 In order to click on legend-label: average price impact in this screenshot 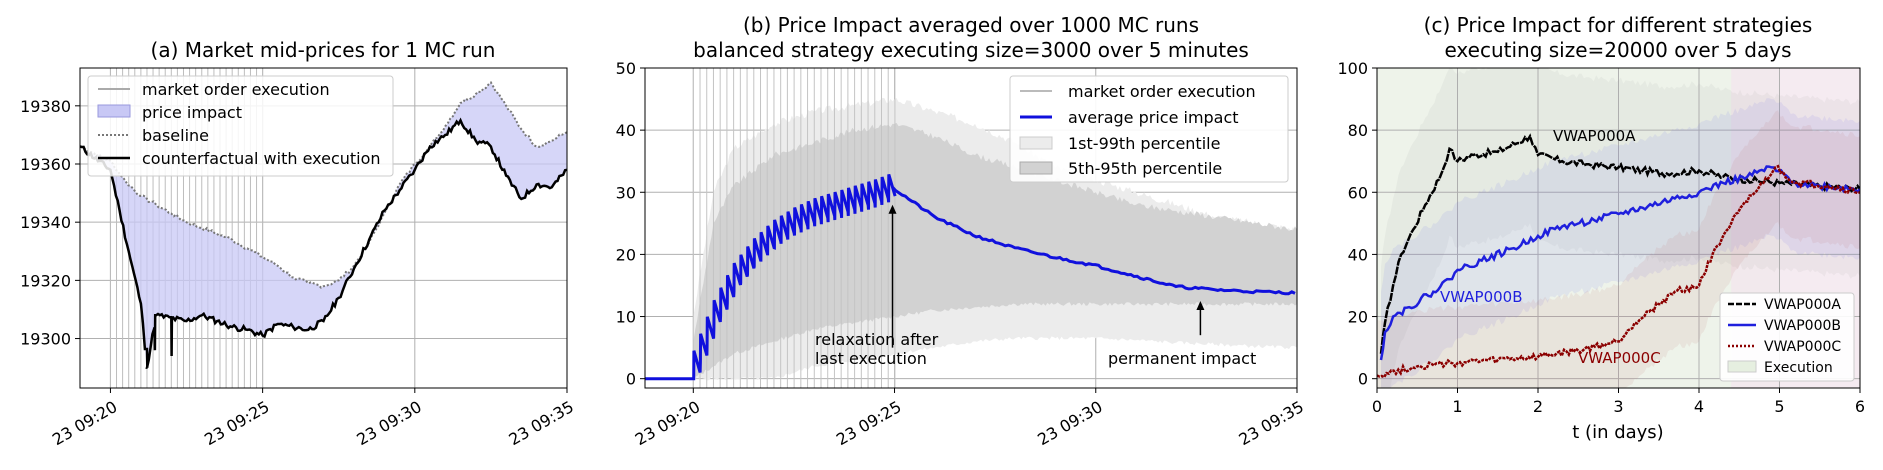, I will do `click(1153, 117)`.